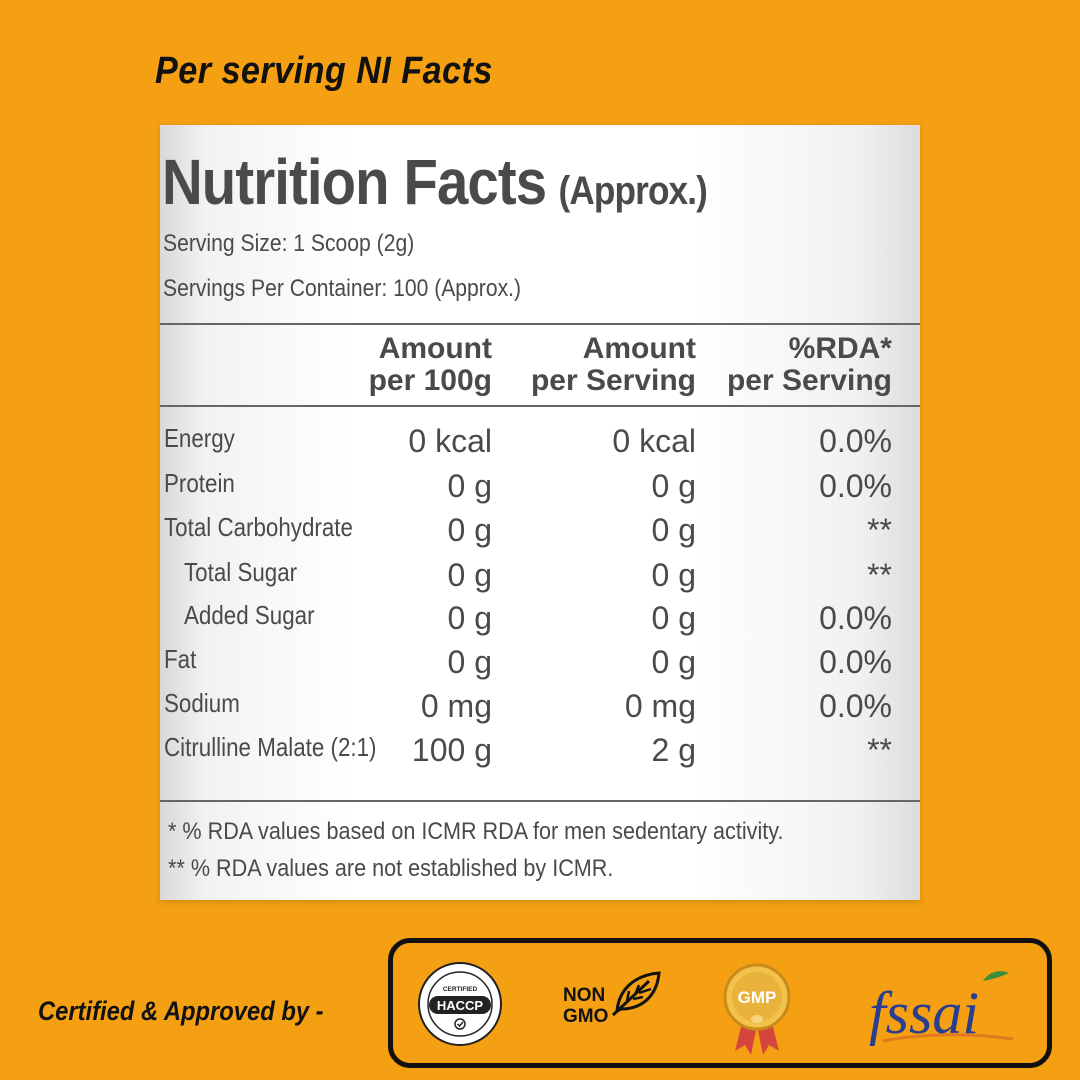  What do you see at coordinates (528, 486) in the screenshot?
I see `nutrient-row-protein: Protein 0 g 0 g 0.0%` at bounding box center [528, 486].